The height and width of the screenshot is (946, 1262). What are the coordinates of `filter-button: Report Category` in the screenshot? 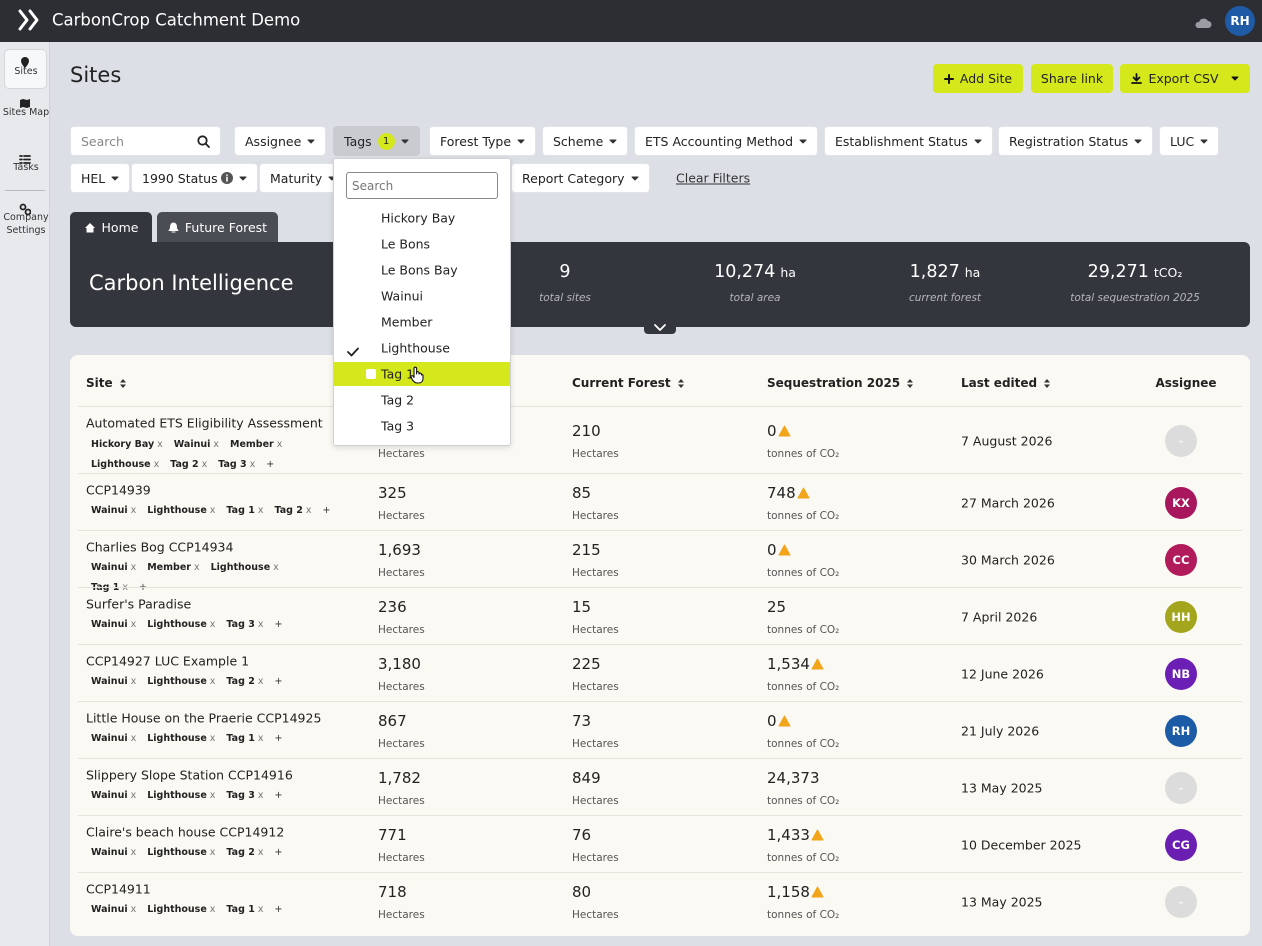 It's located at (580, 178).